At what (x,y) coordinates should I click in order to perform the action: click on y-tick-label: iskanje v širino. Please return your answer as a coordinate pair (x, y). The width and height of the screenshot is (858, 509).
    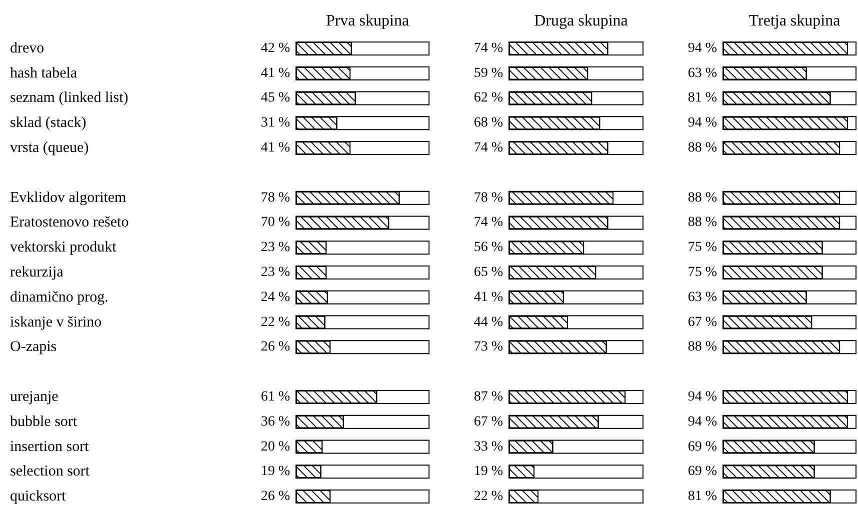
    Looking at the image, I should click on (56, 322).